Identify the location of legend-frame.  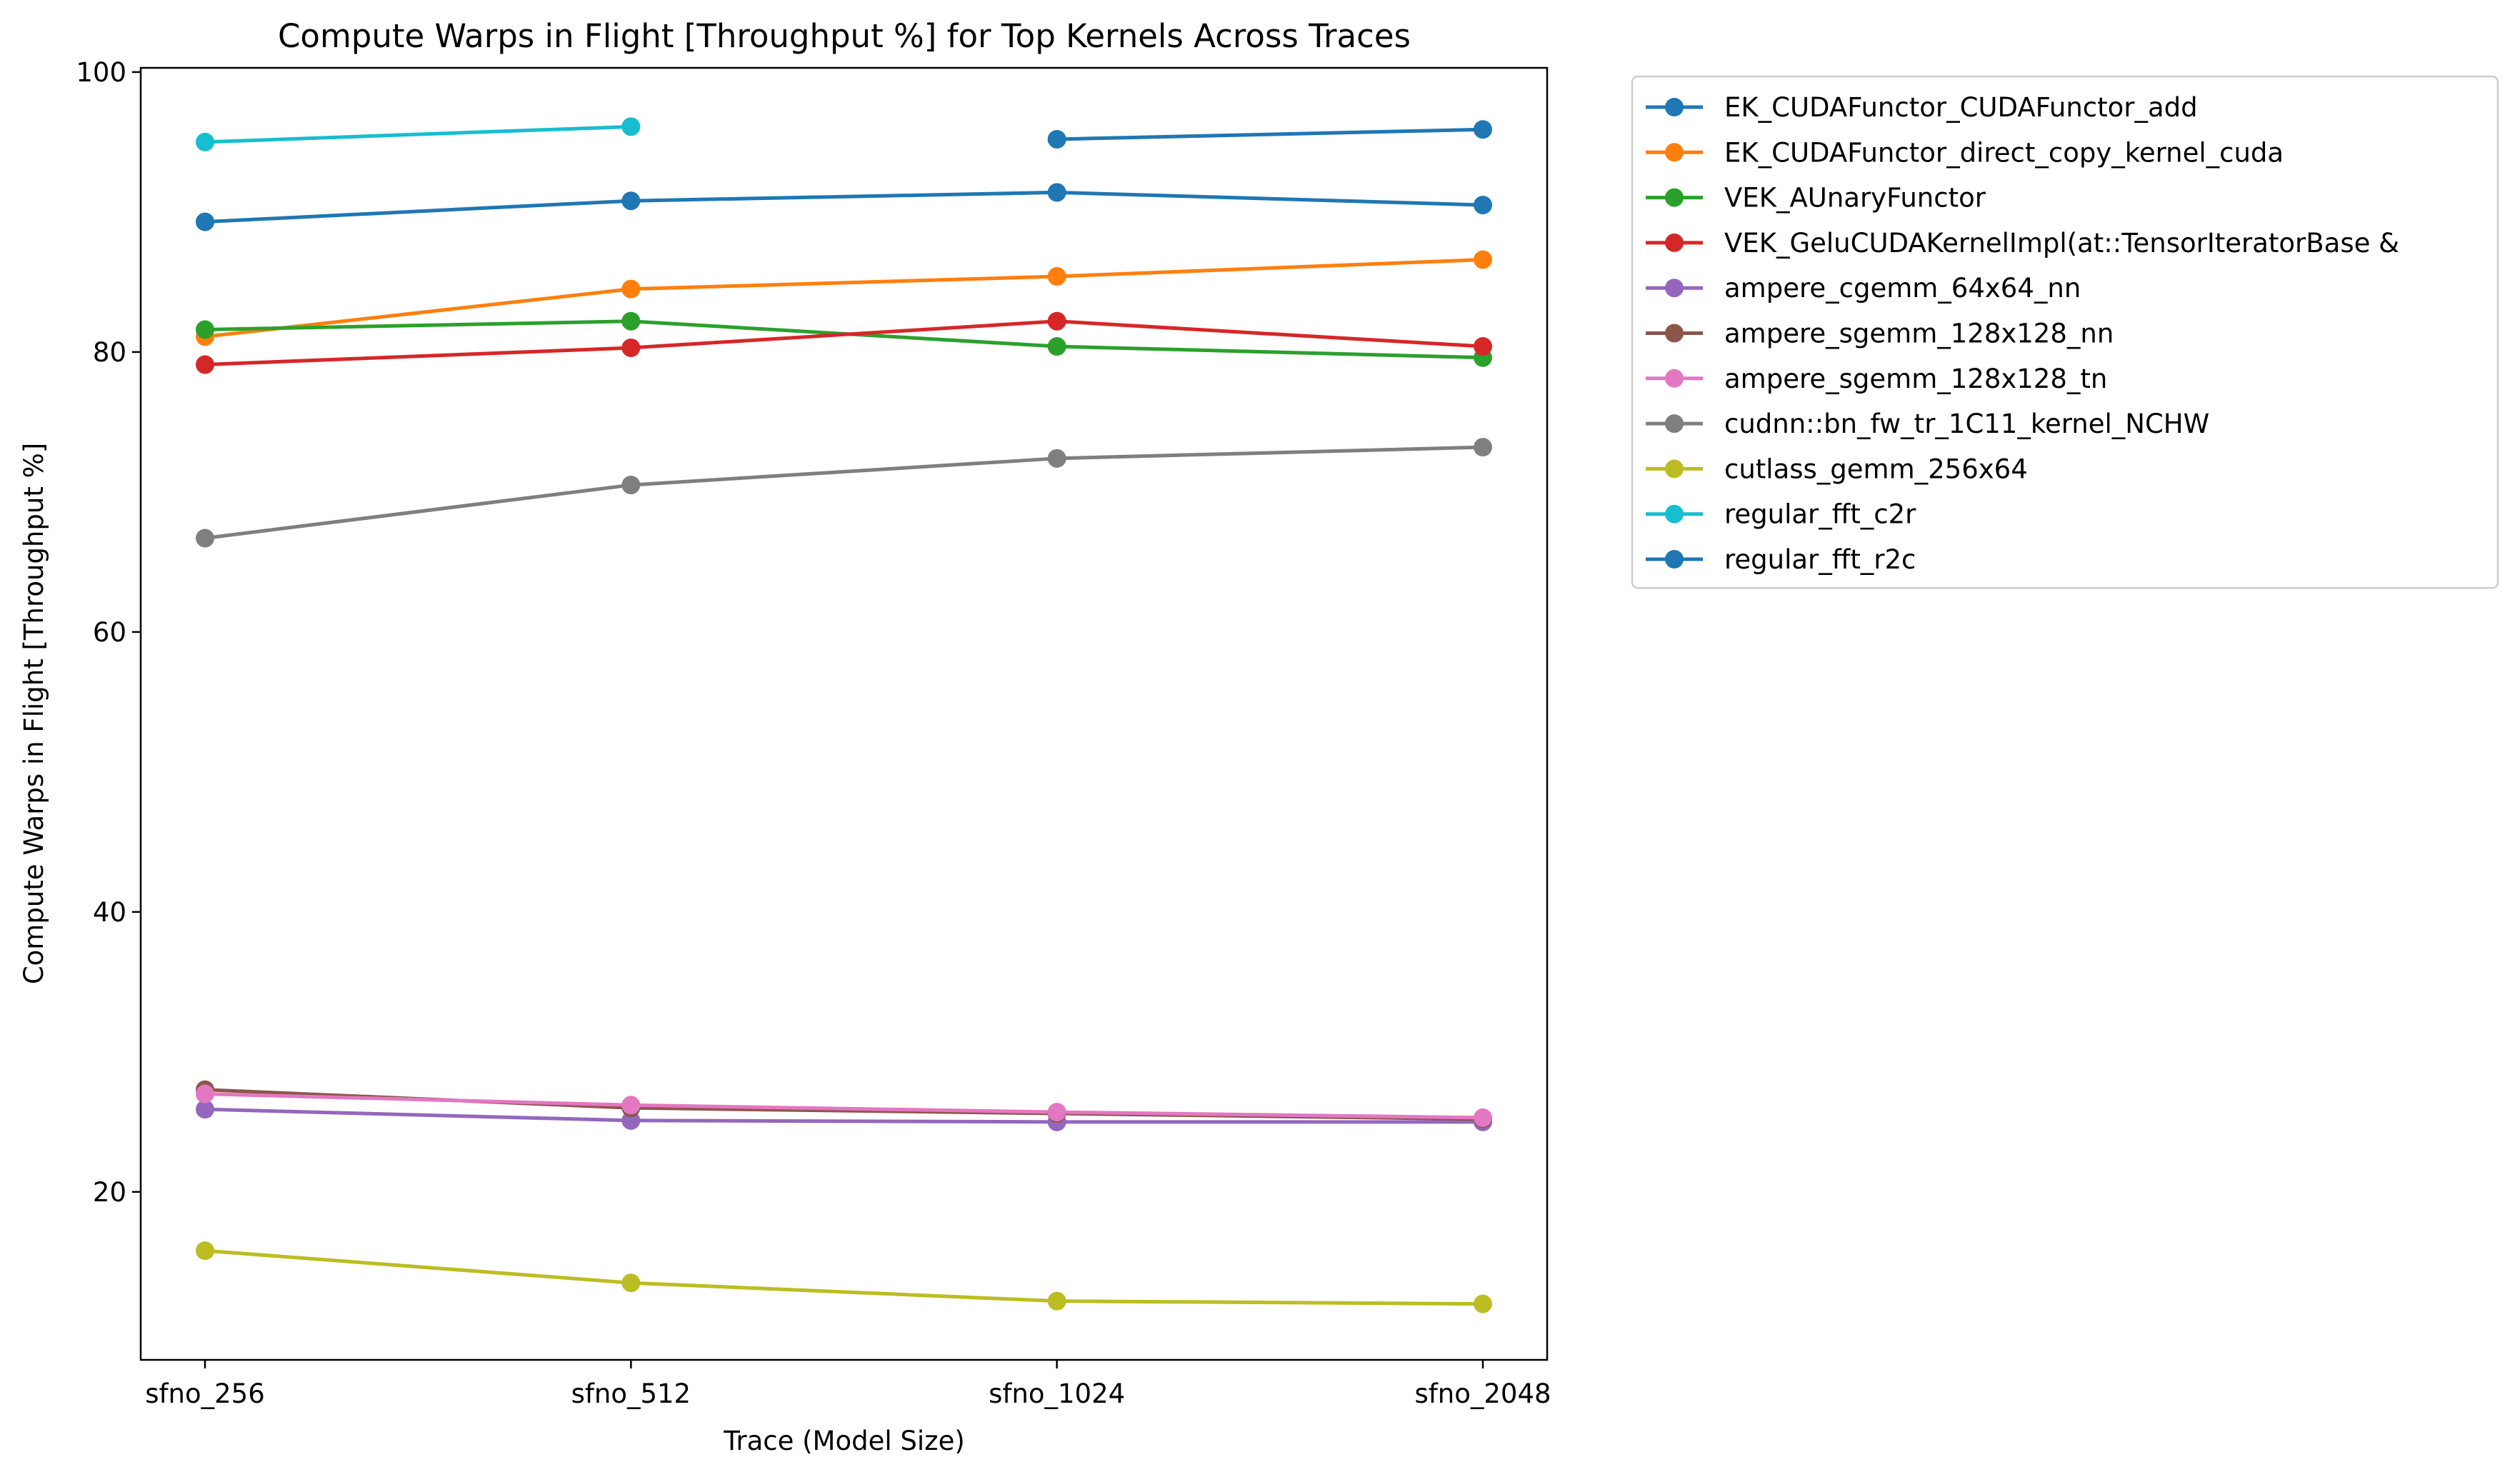
(2065, 332).